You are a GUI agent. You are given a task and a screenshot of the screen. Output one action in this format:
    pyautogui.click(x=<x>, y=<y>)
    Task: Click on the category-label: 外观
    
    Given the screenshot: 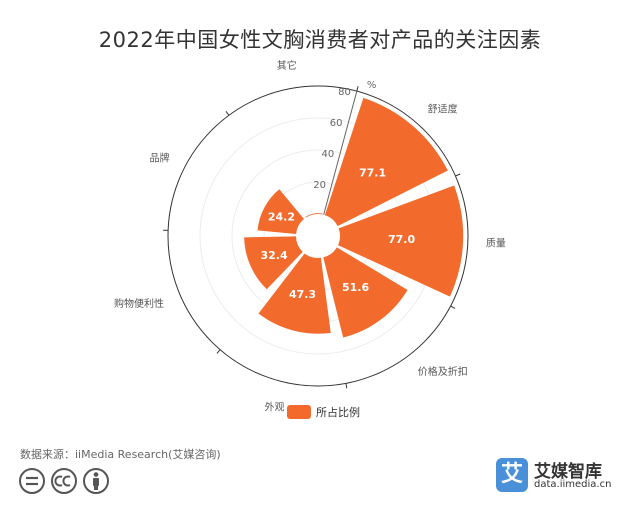 What is the action you would take?
    pyautogui.click(x=275, y=407)
    